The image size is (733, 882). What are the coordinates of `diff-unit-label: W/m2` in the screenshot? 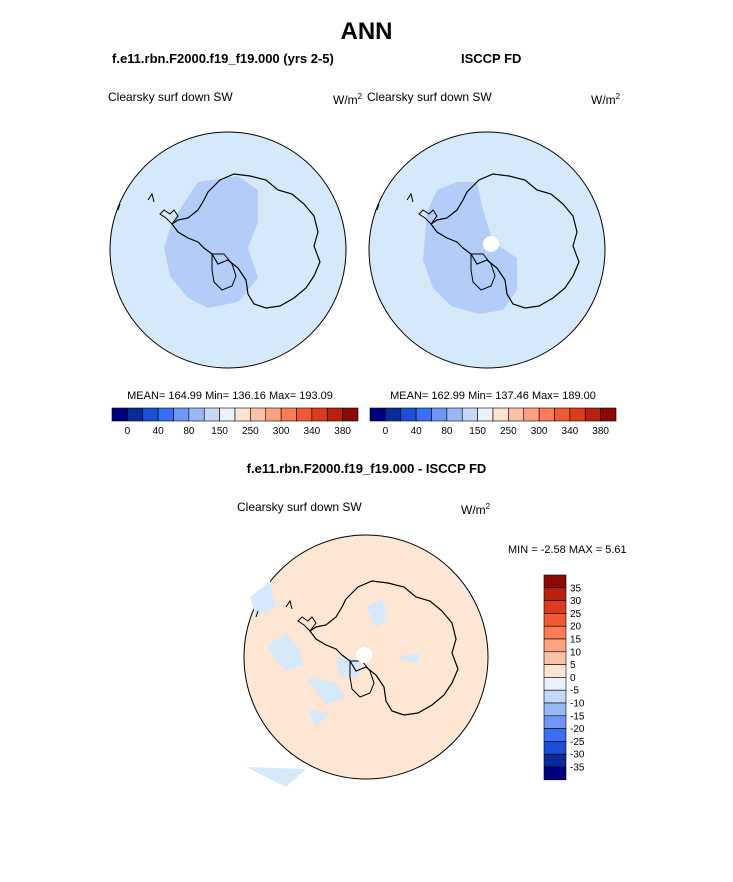 It's located at (476, 509).